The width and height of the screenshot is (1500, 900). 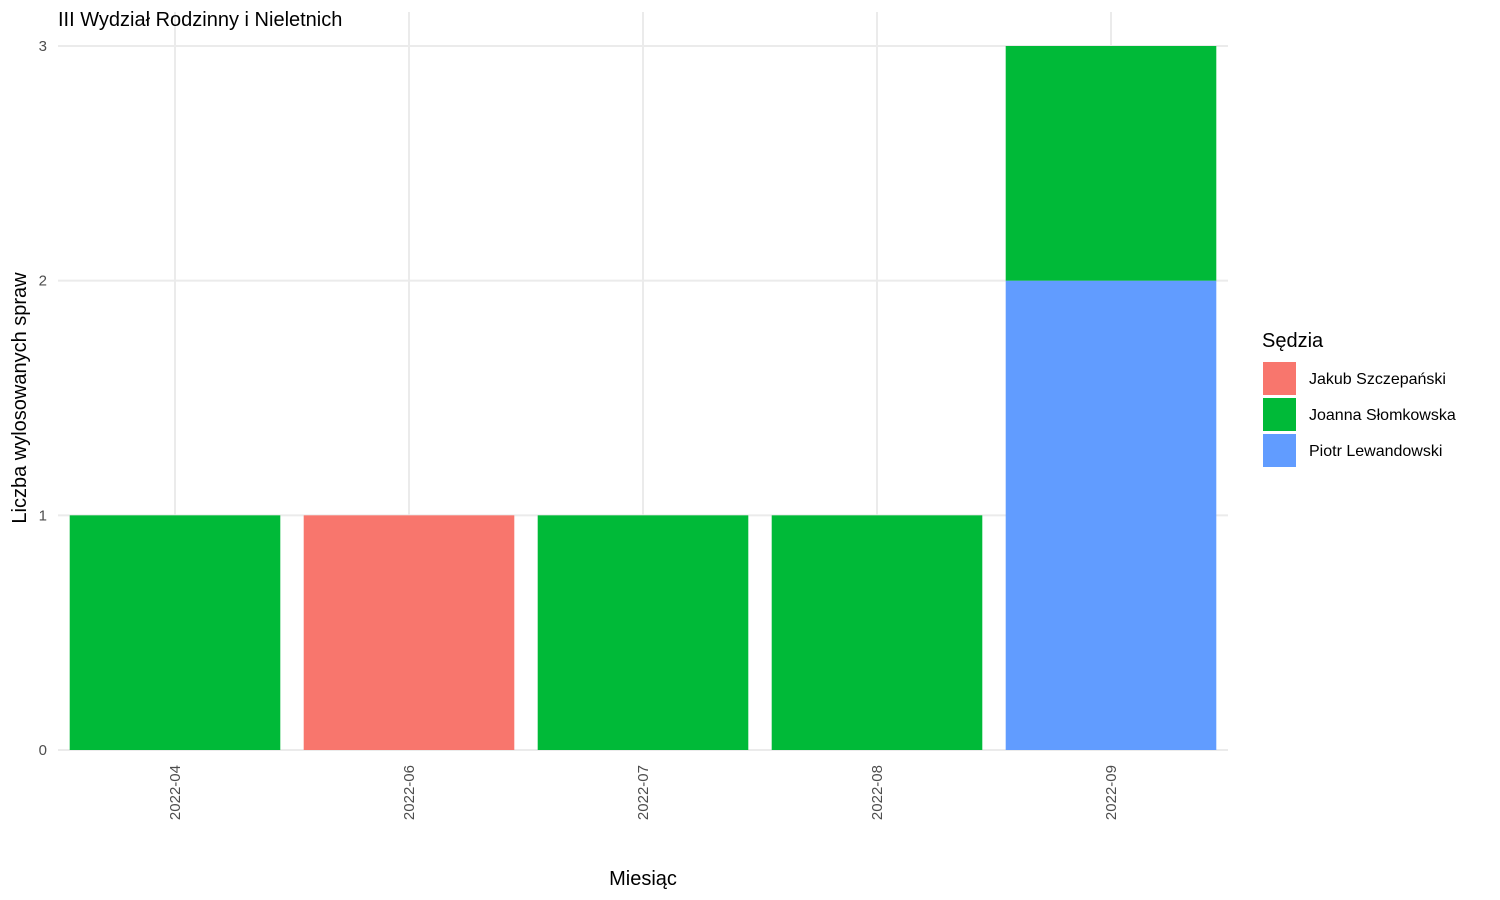 What do you see at coordinates (43, 515) in the screenshot?
I see `y-tick-label: 1` at bounding box center [43, 515].